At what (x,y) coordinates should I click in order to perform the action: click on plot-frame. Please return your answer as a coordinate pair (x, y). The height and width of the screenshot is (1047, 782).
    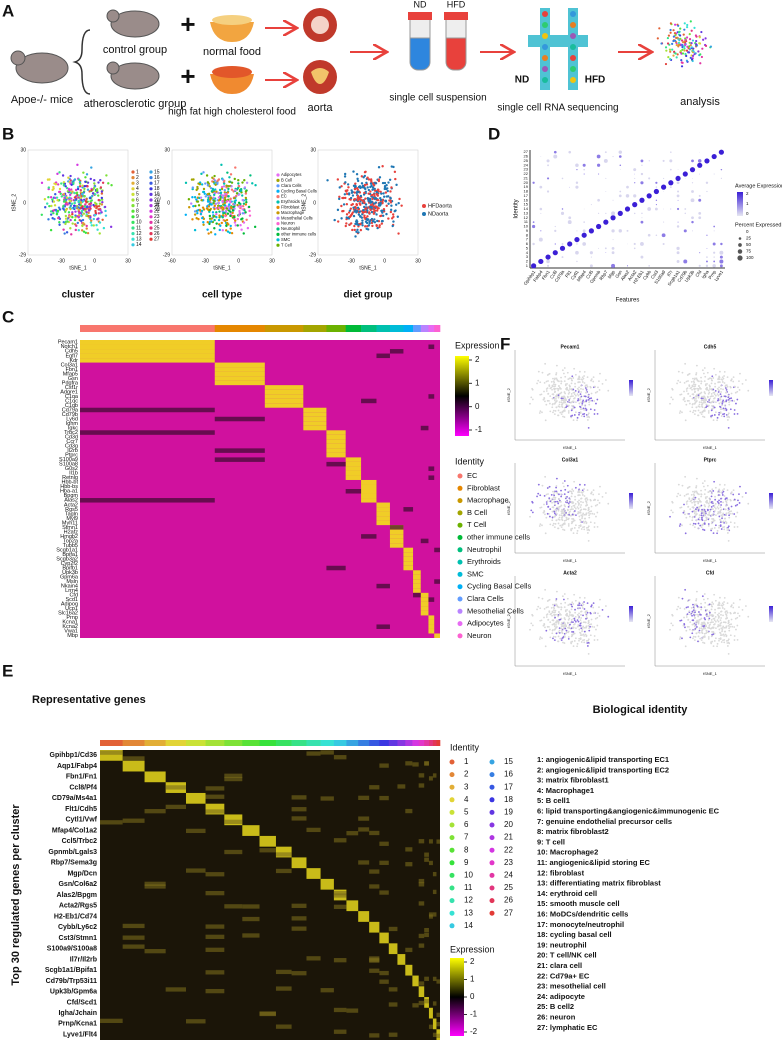
    Looking at the image, I should click on (368, 202).